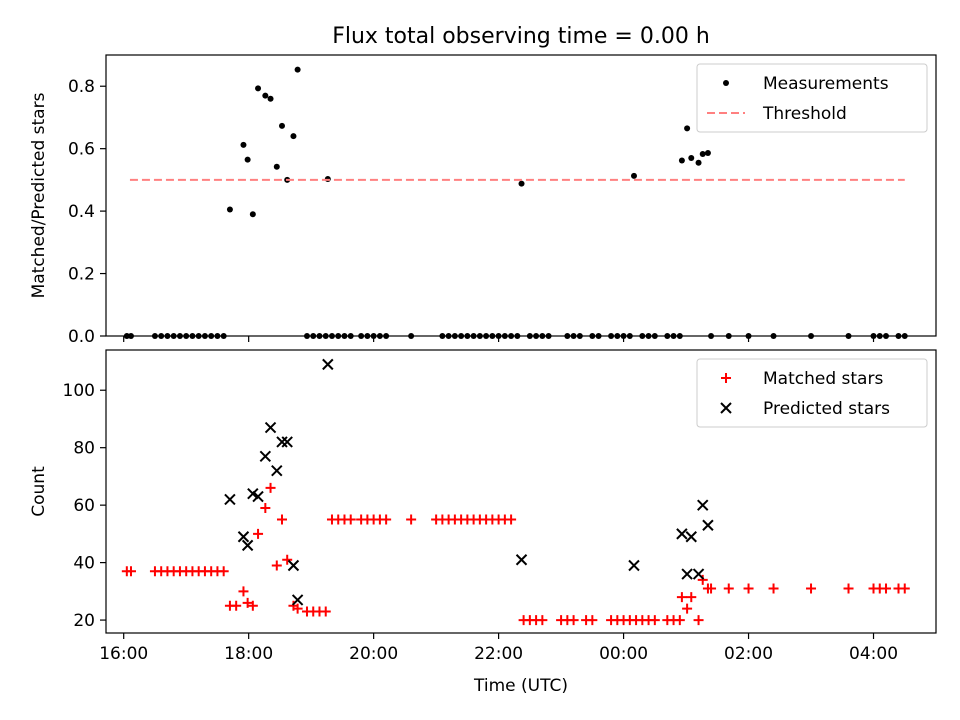 The height and width of the screenshot is (720, 960). Describe the element at coordinates (520, 686) in the screenshot. I see `x-axis-label: Time (UTC)` at that location.